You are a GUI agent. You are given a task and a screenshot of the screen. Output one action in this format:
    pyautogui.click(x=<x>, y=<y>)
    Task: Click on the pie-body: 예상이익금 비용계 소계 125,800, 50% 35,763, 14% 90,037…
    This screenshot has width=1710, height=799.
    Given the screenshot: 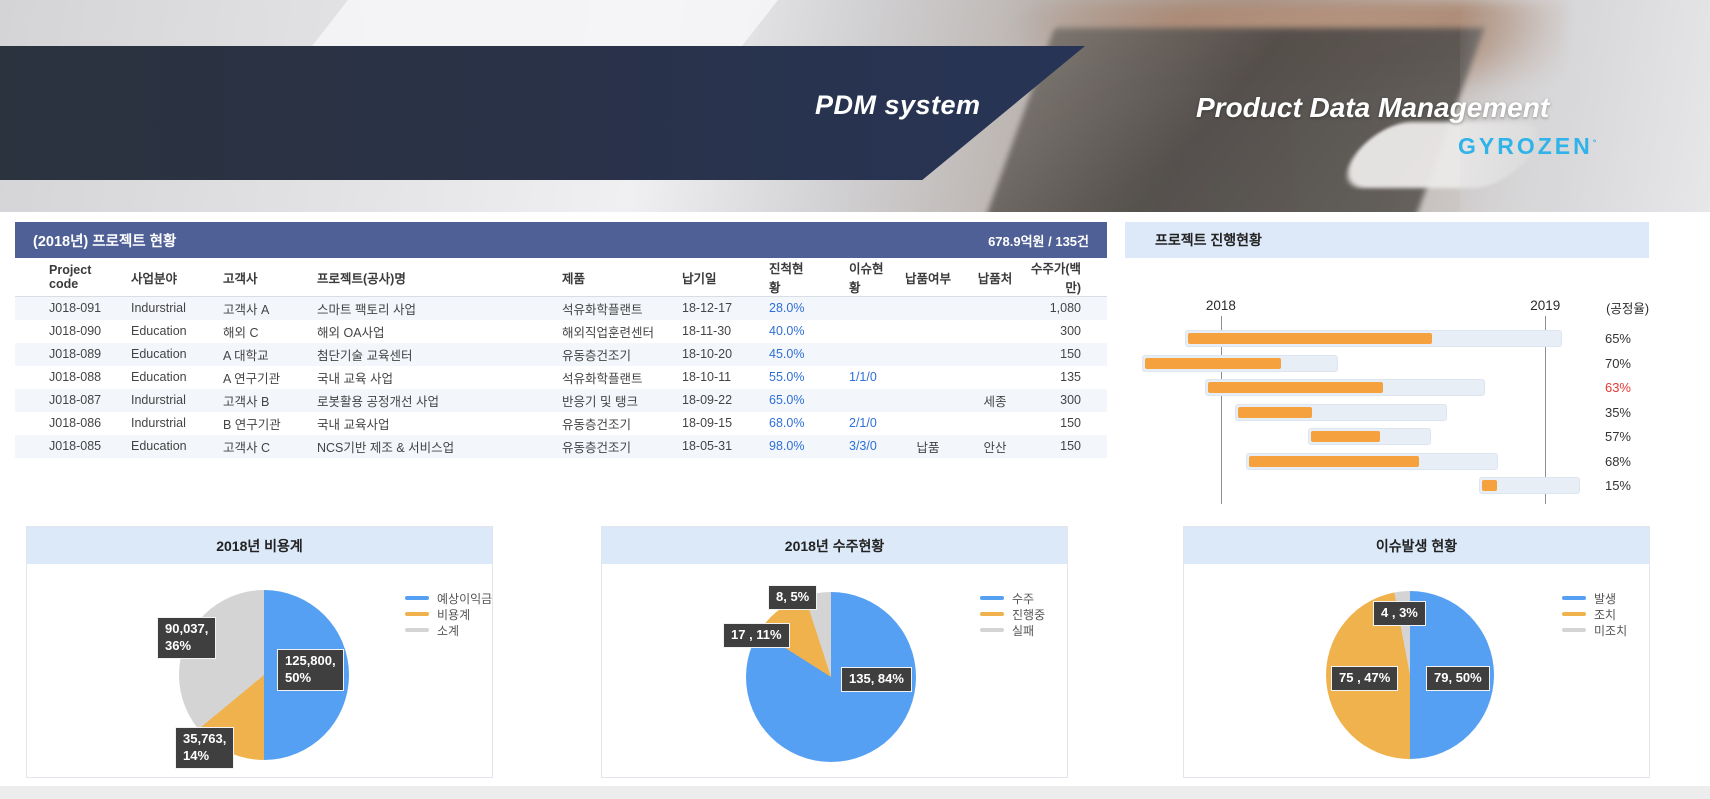 What is the action you would take?
    pyautogui.click(x=259, y=670)
    